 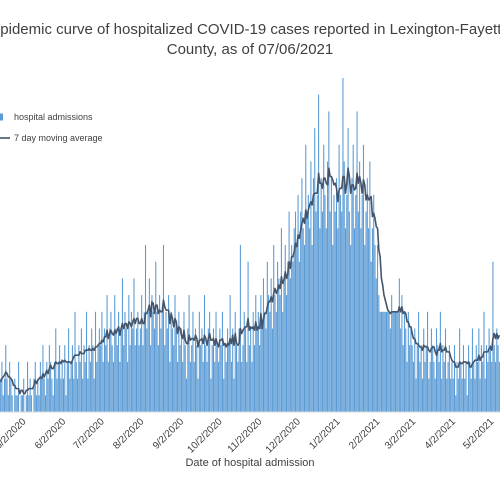 What do you see at coordinates (51, 127) in the screenshot?
I see `legend: hospital admissions 7 day moving average` at bounding box center [51, 127].